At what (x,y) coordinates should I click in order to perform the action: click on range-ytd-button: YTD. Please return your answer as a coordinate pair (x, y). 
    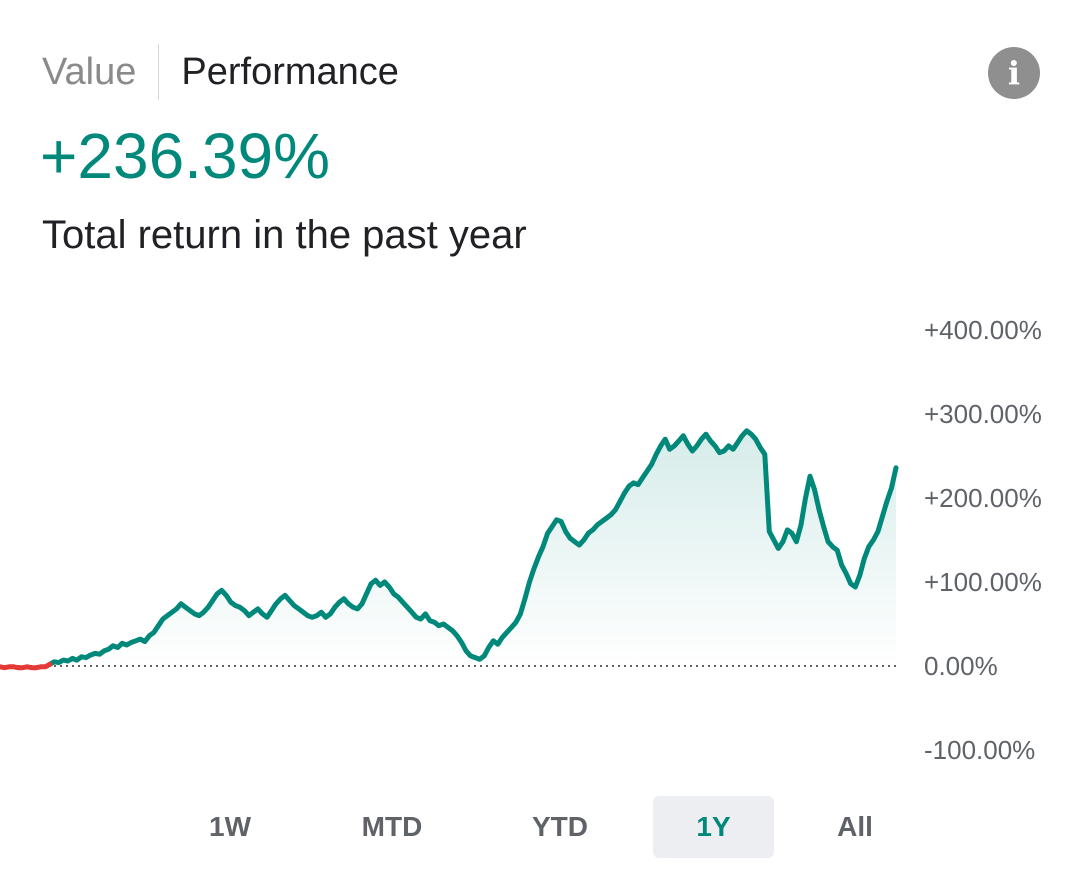
    Looking at the image, I should click on (560, 826).